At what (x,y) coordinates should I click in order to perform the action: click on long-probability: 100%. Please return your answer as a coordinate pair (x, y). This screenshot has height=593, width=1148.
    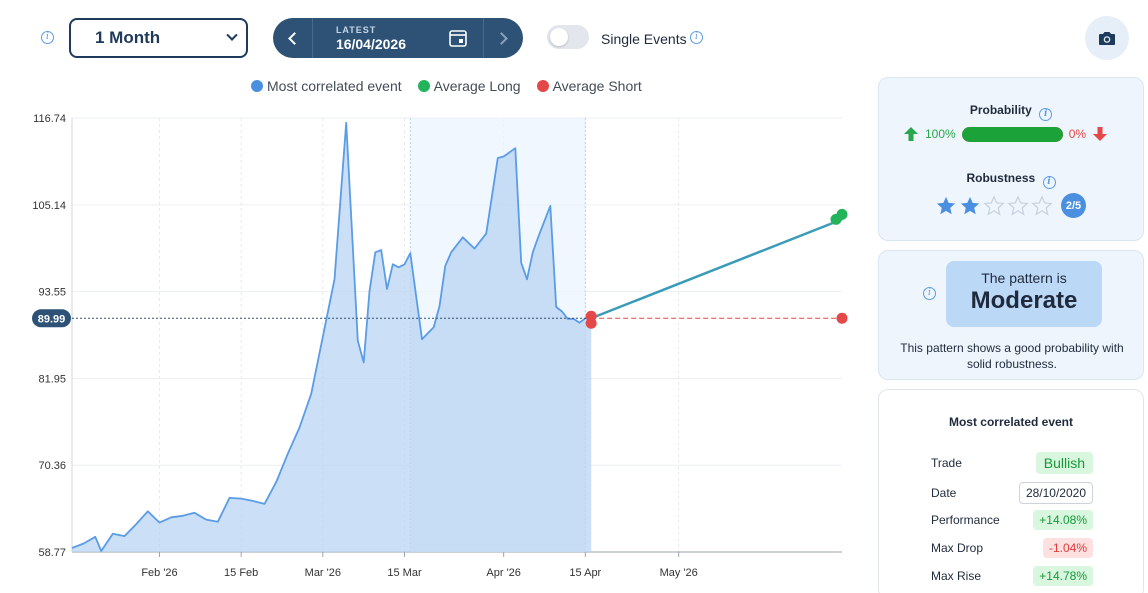
    Looking at the image, I should click on (940, 134).